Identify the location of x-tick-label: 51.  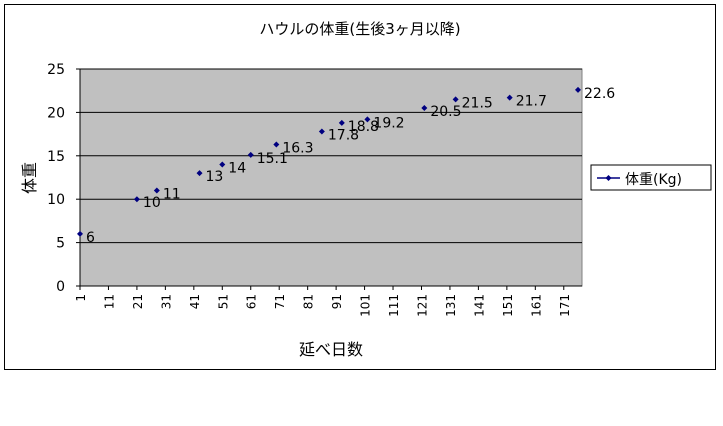
(223, 301).